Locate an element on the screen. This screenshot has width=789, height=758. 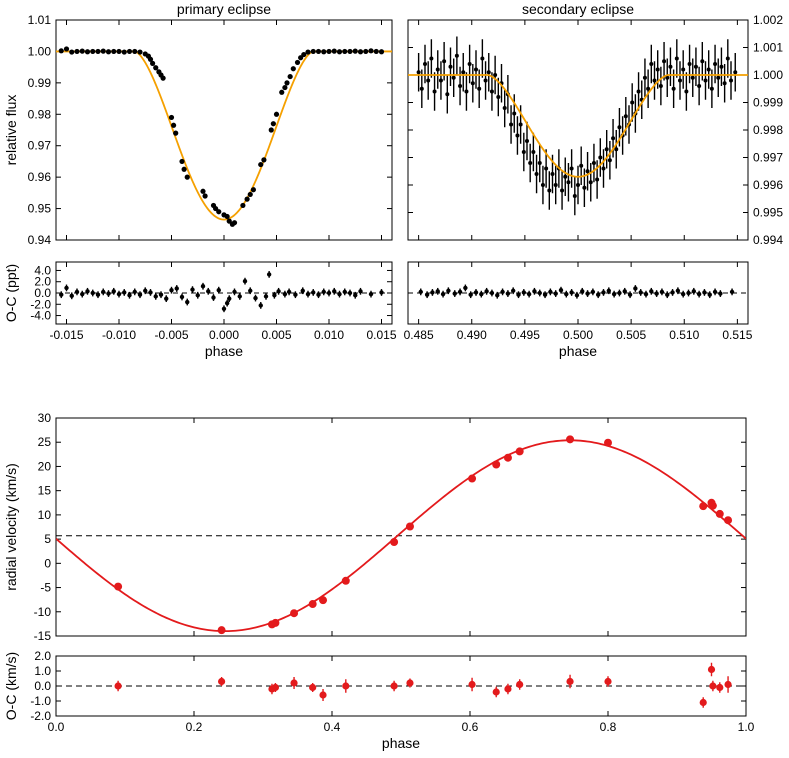
x-tick-label: 0.0 is located at coordinates (56, 727).